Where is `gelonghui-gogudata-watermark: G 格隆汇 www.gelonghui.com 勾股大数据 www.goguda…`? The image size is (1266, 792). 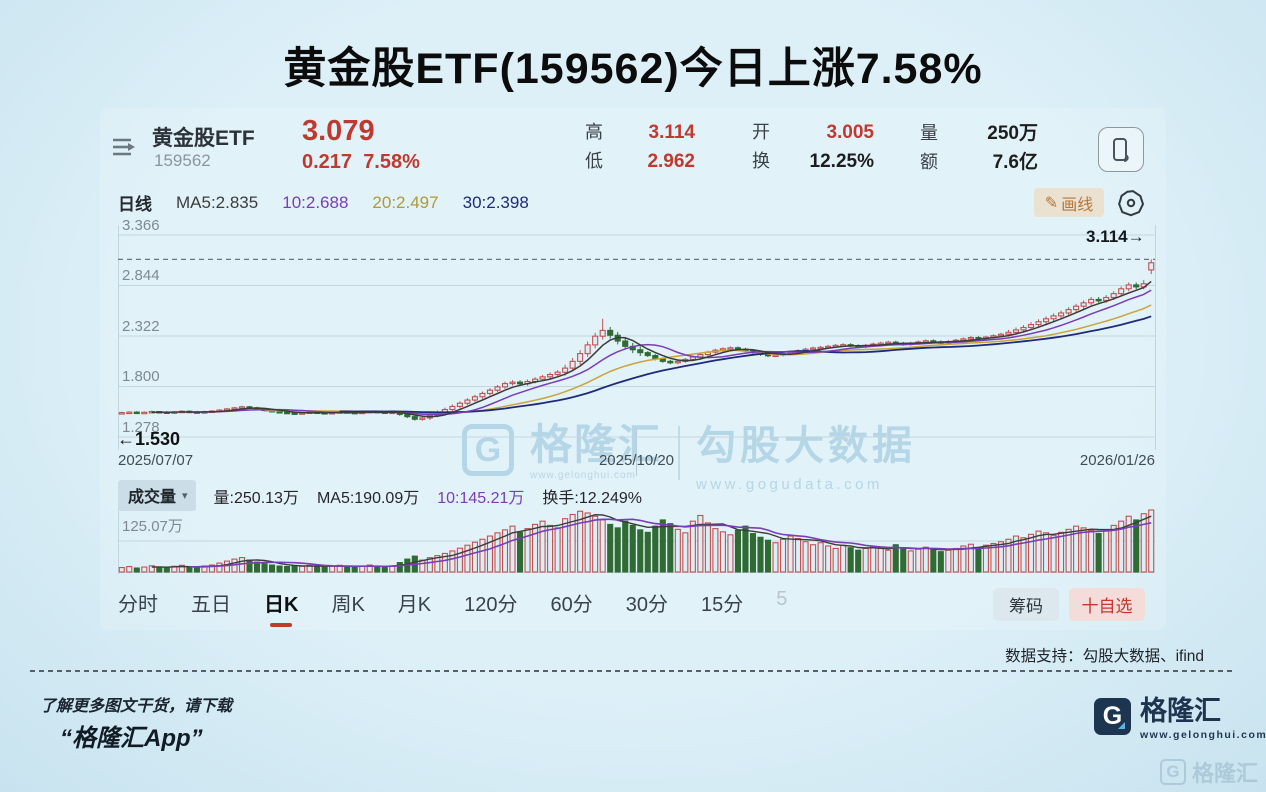 gelonghui-gogudata-watermark: G 格隆汇 www.gelonghui.com 勾股大数据 www.goguda… is located at coordinates (689, 458).